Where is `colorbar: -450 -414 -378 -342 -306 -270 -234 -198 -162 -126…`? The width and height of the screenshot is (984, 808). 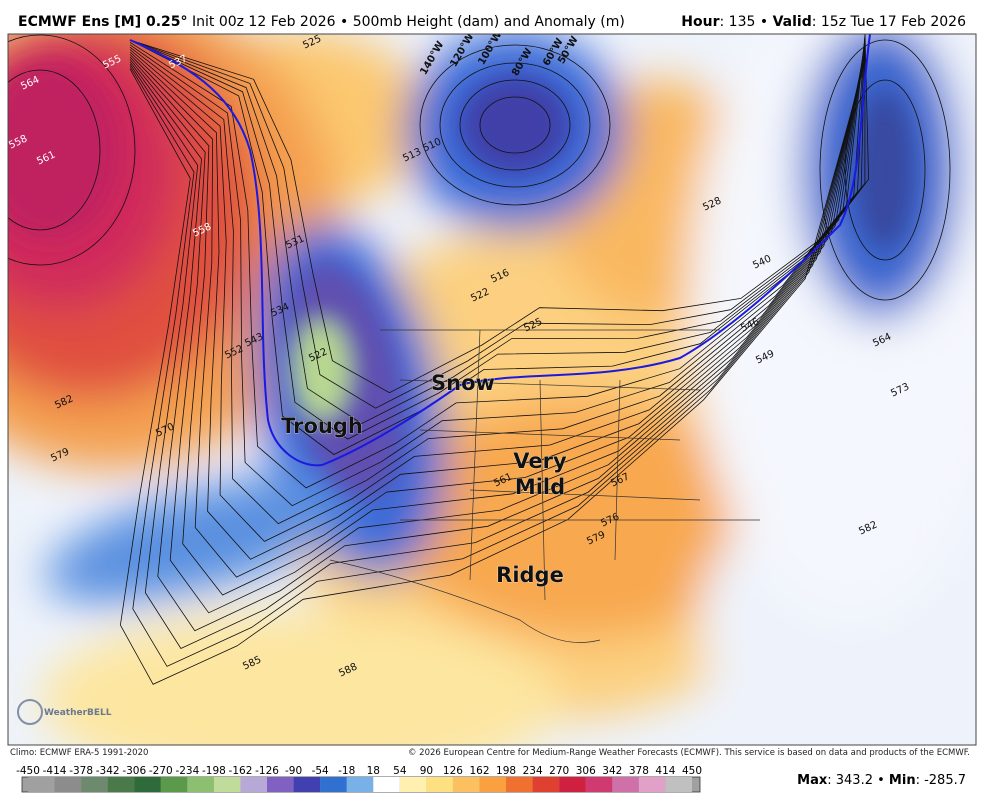
colorbar: -450 -414 -378 -342 -306 -270 -234 -198 -162 -126… is located at coordinates (359, 779).